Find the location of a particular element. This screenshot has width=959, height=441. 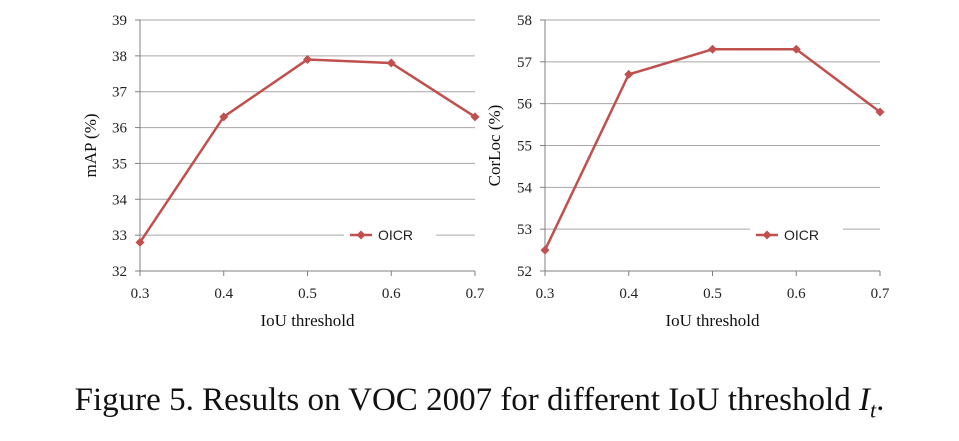

caption-end: . is located at coordinates (880, 400).